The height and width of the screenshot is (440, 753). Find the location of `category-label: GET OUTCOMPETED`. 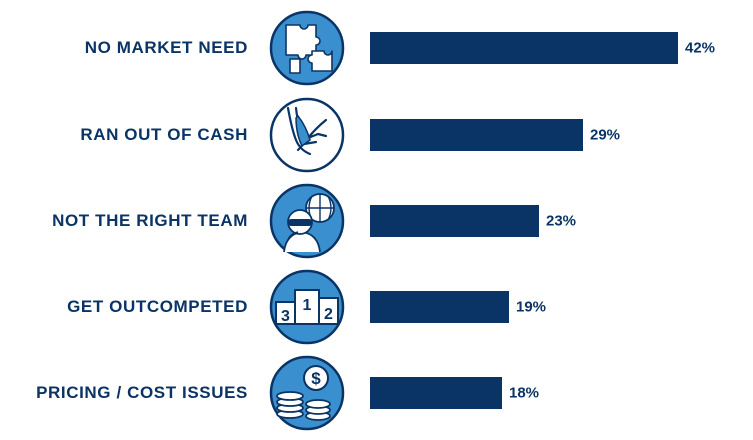

category-label: GET OUTCOMPETED is located at coordinates (157, 306).